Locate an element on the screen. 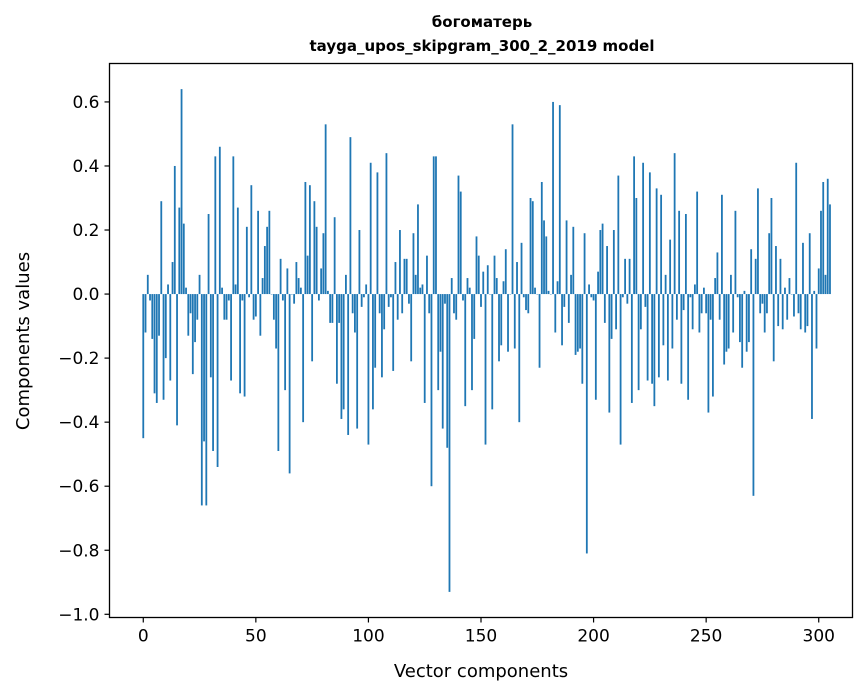  y-tick-label: 0.0 is located at coordinates (85, 295).